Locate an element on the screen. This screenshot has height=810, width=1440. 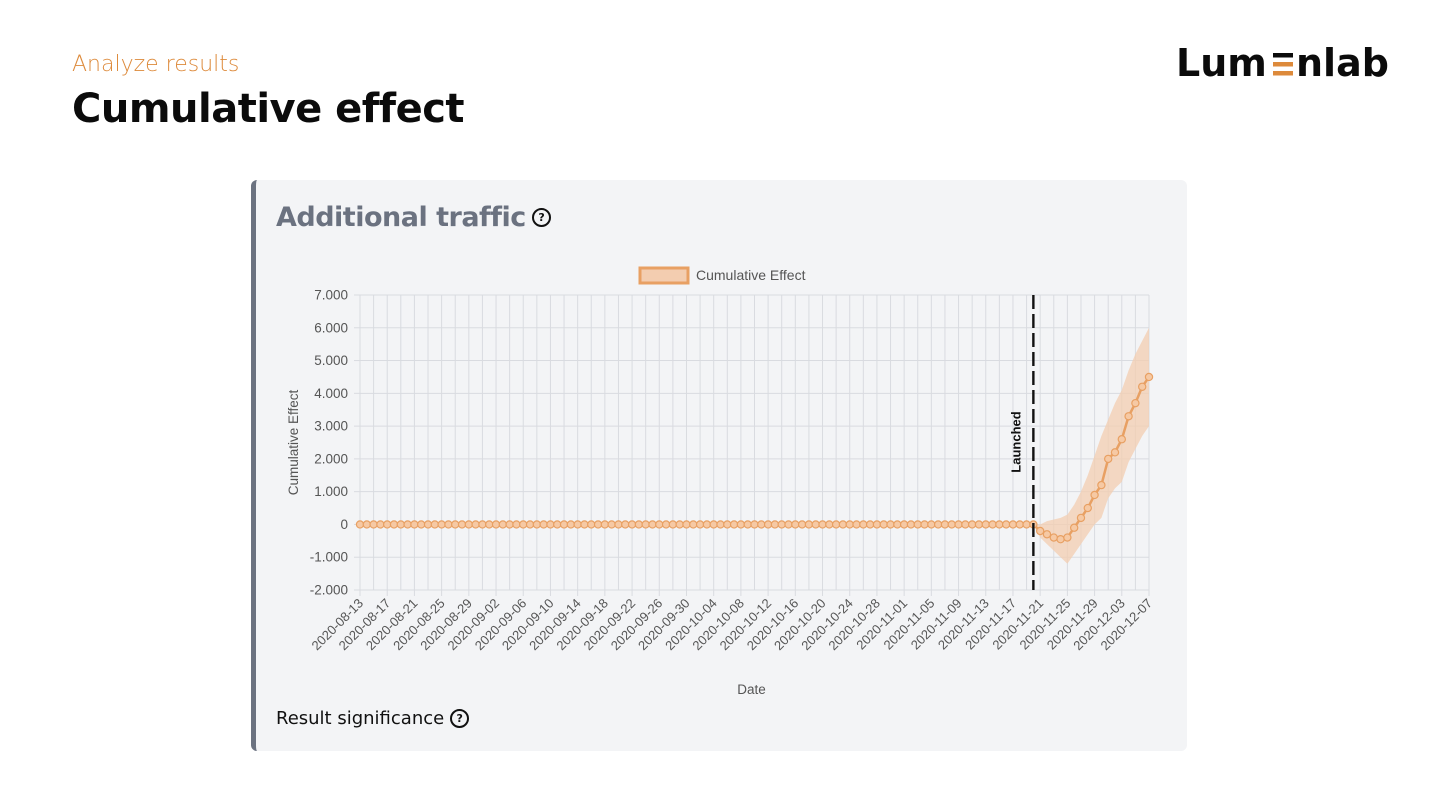
y-tick-label: -2.000 is located at coordinates (329, 590).